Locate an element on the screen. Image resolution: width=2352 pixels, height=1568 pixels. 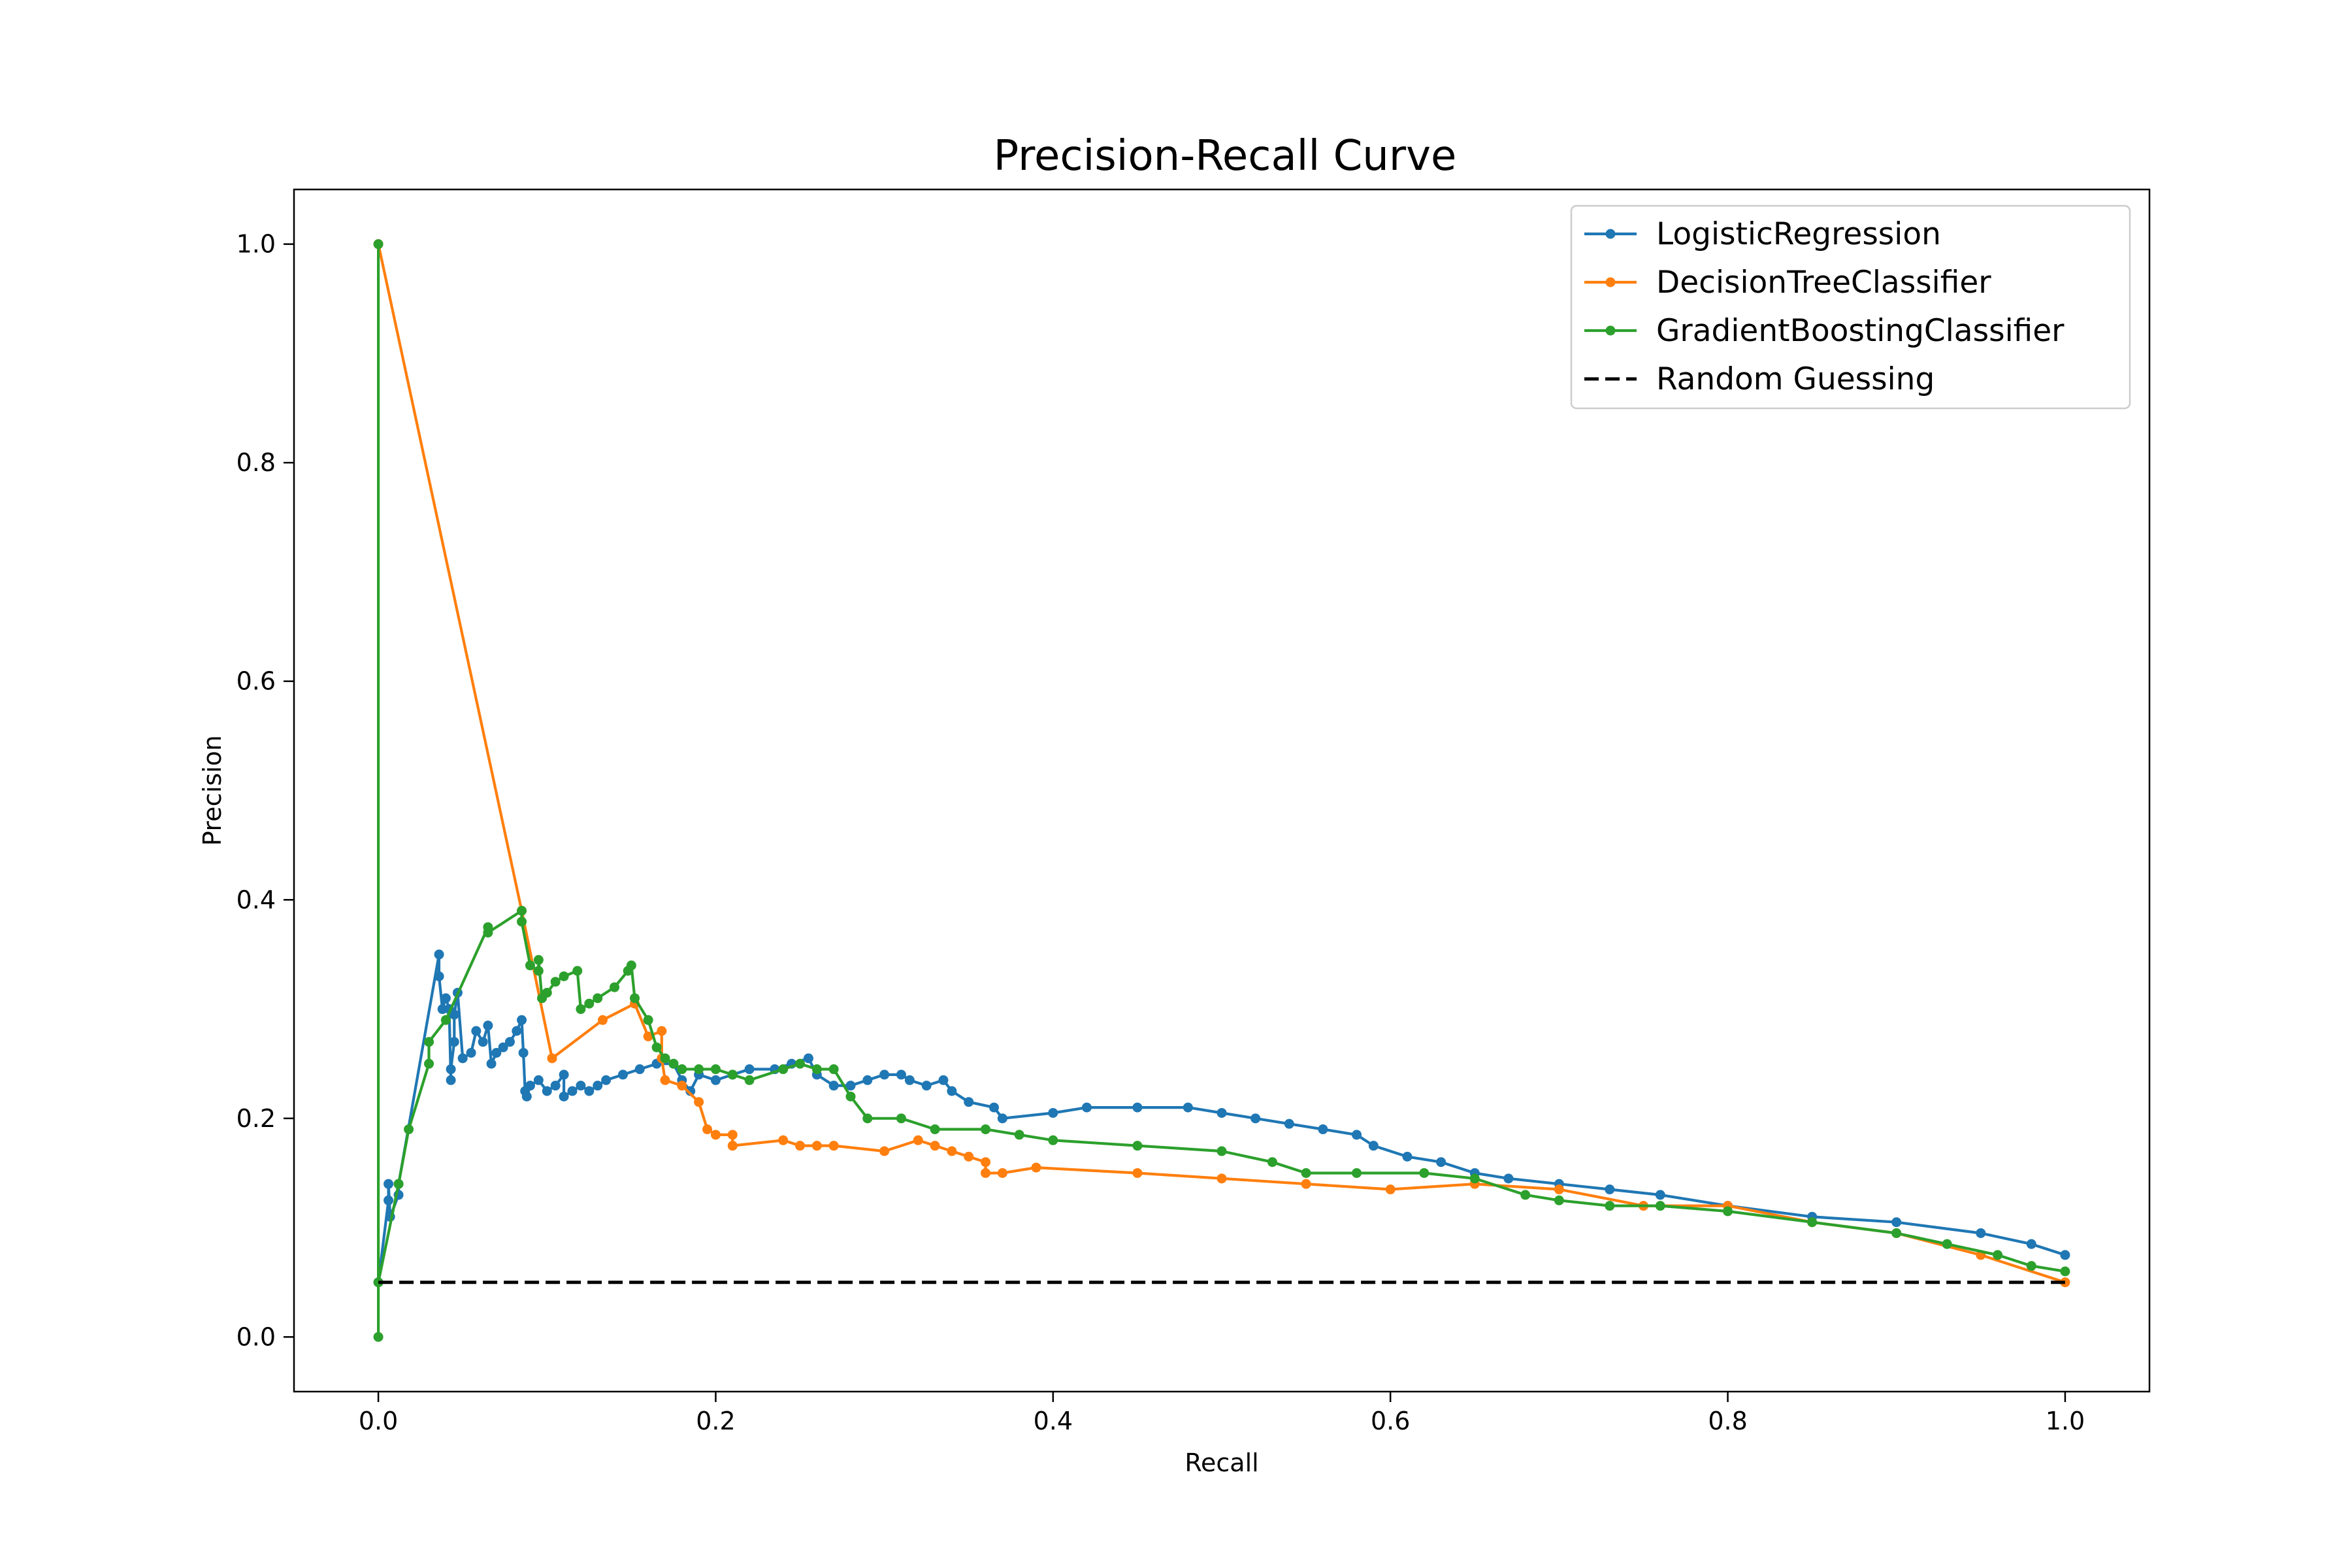
x-axis-label: Recall is located at coordinates (1221, 1462).